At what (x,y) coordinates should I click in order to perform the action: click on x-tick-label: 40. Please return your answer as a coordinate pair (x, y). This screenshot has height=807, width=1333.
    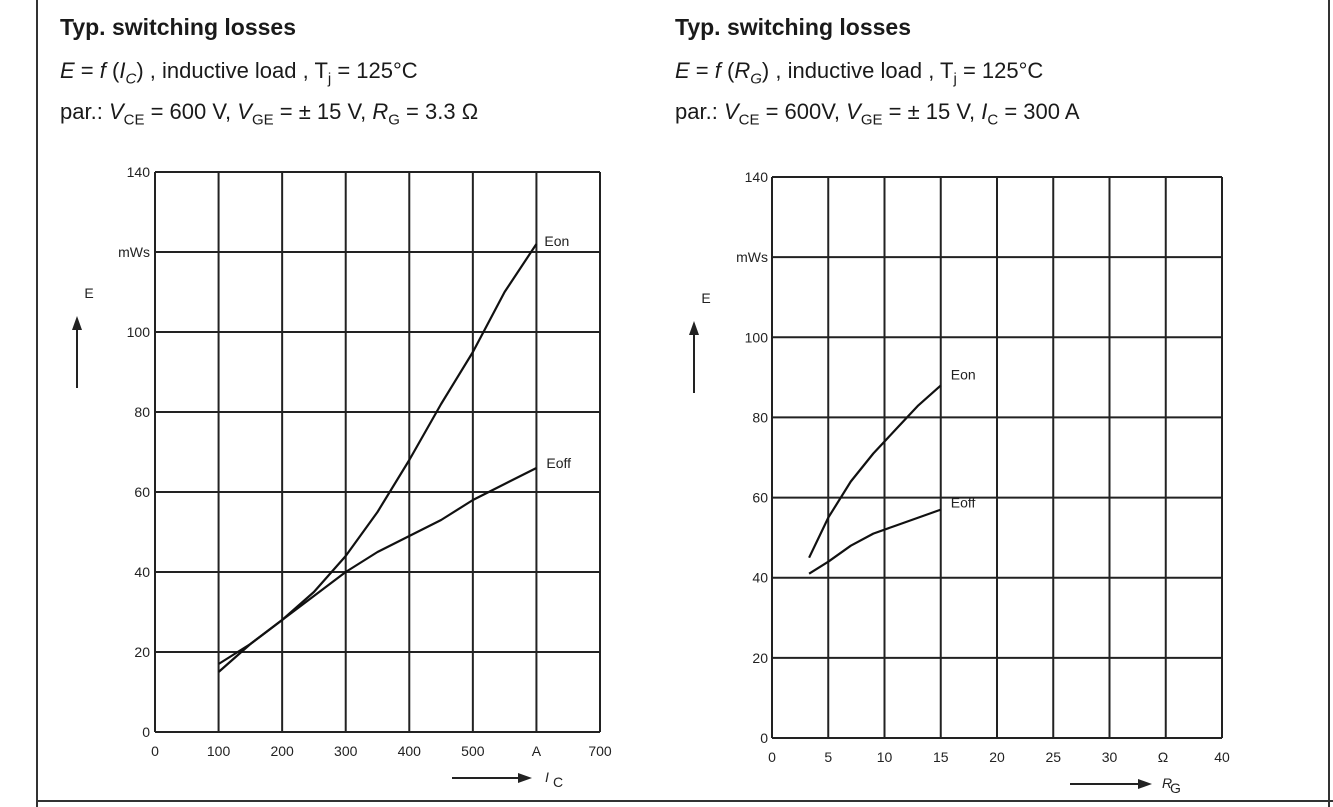
    Looking at the image, I should click on (1222, 757).